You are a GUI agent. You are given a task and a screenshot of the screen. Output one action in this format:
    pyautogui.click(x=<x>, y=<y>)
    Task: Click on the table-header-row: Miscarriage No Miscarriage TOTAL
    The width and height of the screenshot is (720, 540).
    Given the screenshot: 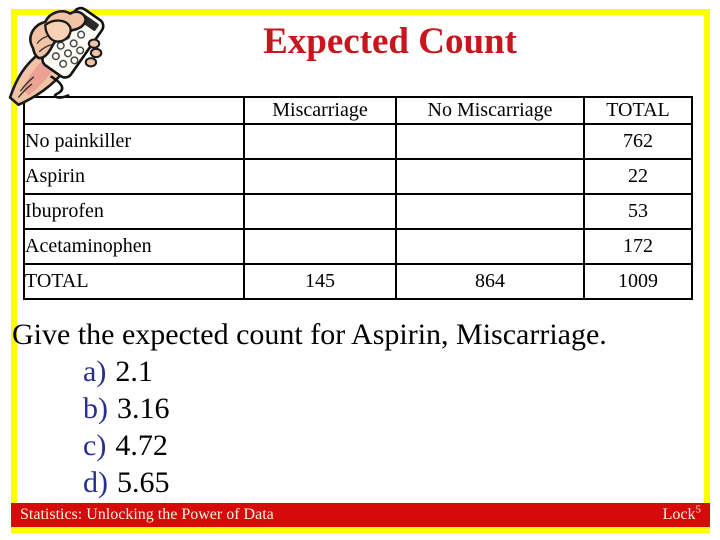 What is the action you would take?
    pyautogui.click(x=358, y=110)
    